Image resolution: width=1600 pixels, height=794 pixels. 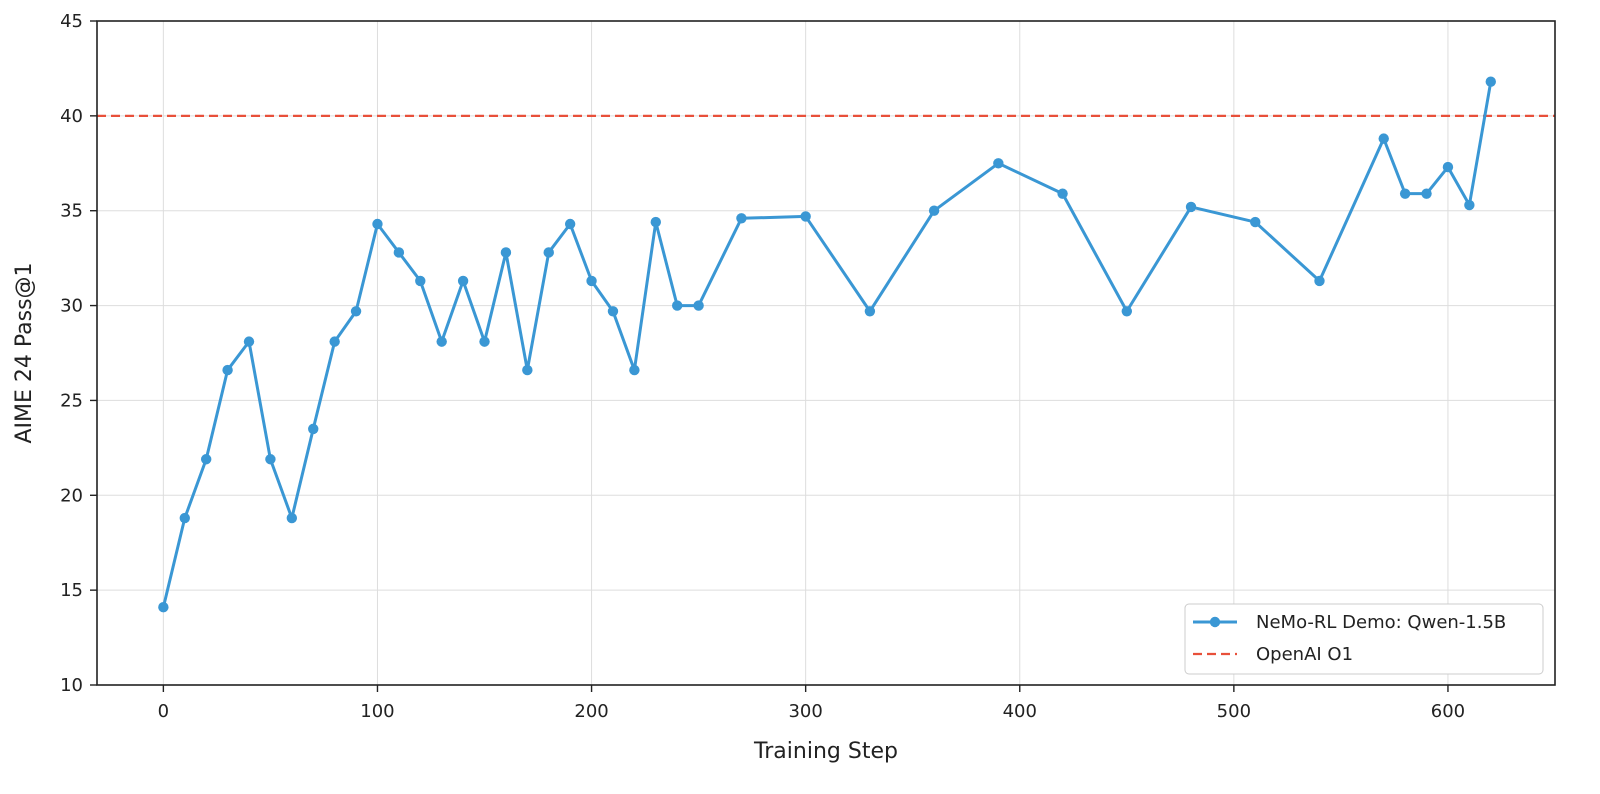 I want to click on x-tick-label: 200, so click(x=591, y=711).